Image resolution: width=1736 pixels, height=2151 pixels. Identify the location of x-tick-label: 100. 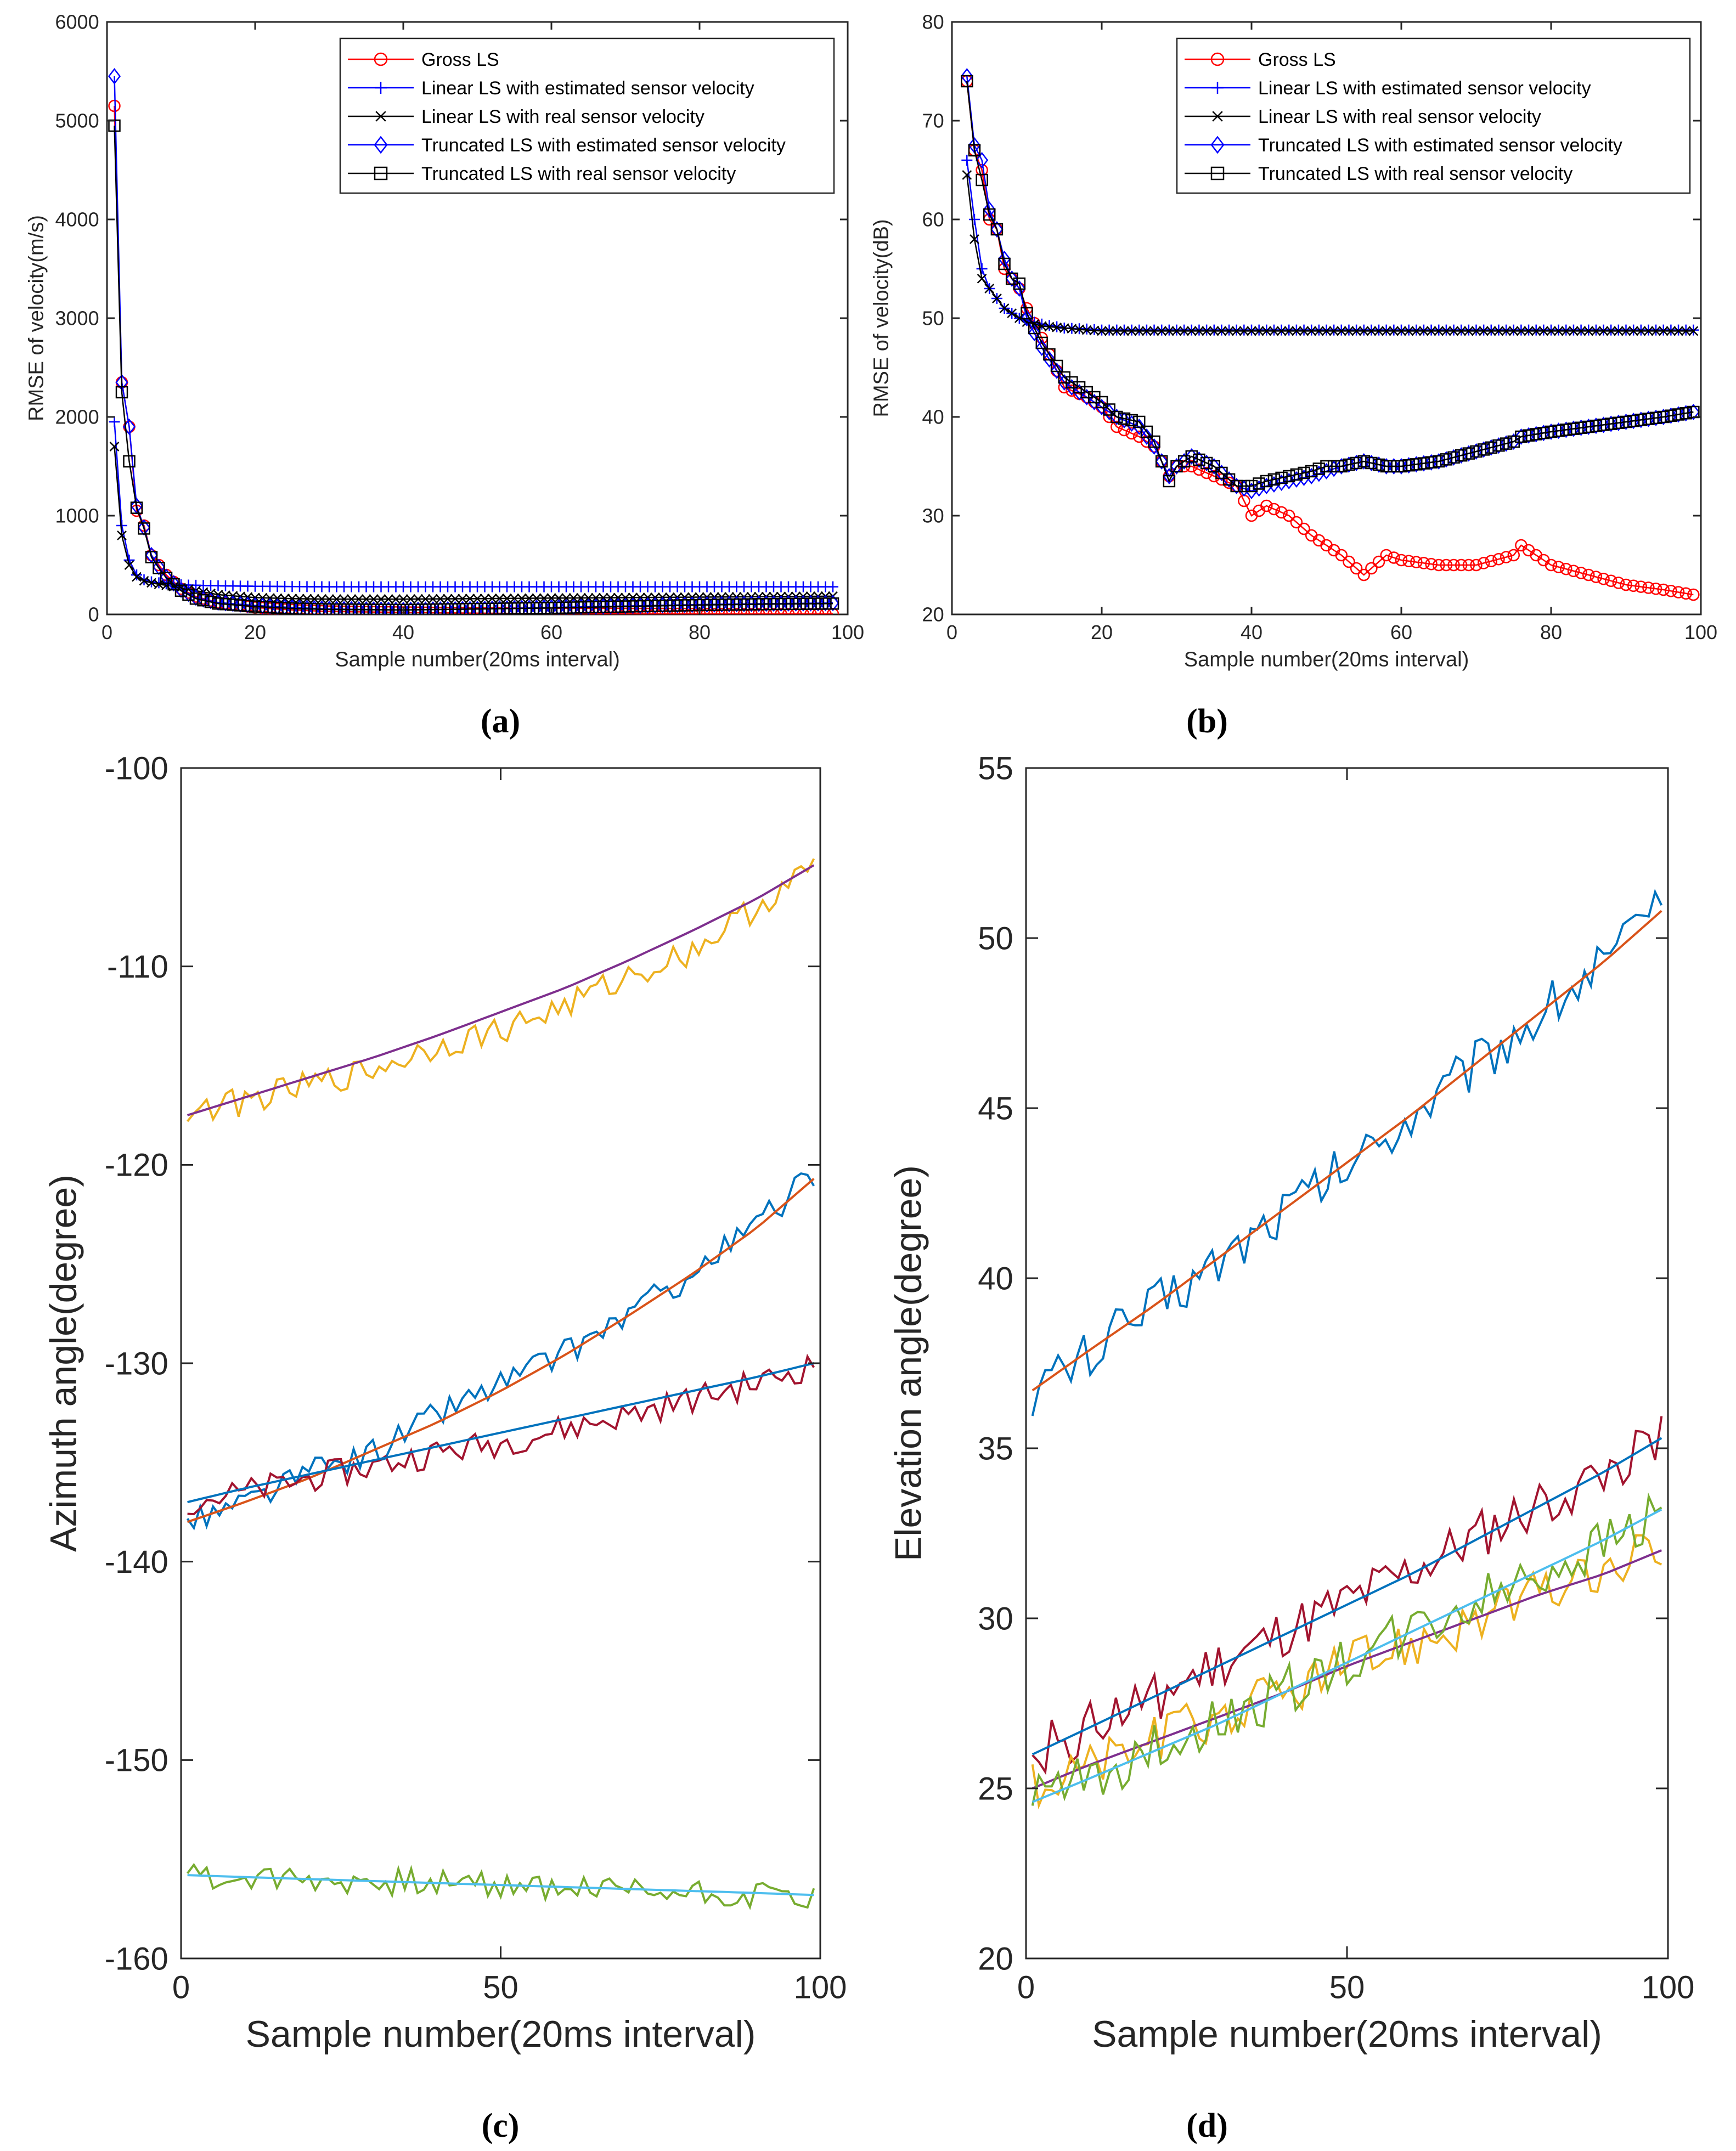
(1700, 632).